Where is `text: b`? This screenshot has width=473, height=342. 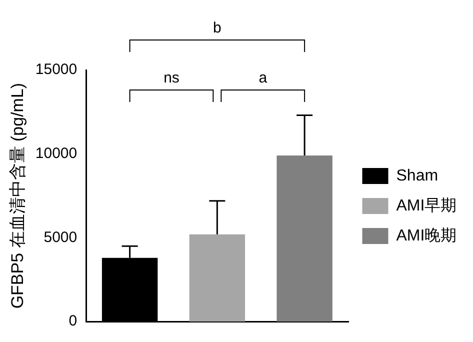
text: b is located at coordinates (217, 28).